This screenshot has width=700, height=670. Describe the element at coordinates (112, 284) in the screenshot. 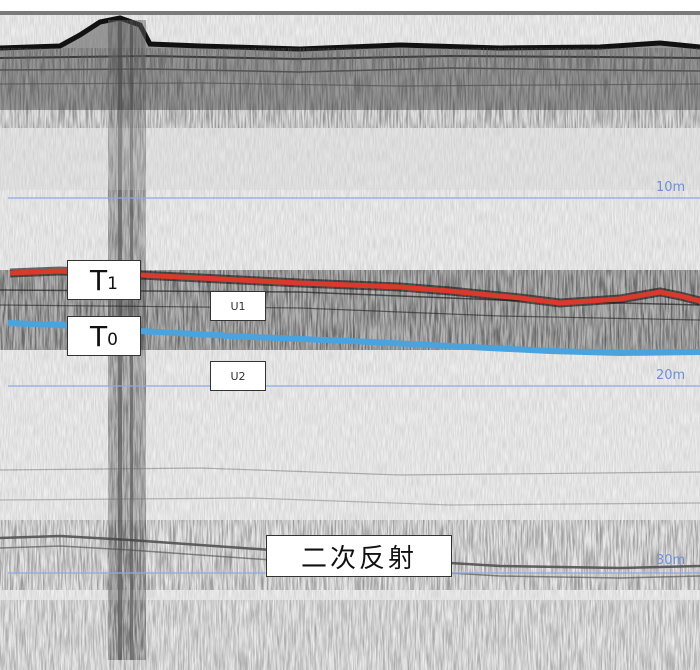

I see `horizon-t1-subscript: 1` at that location.